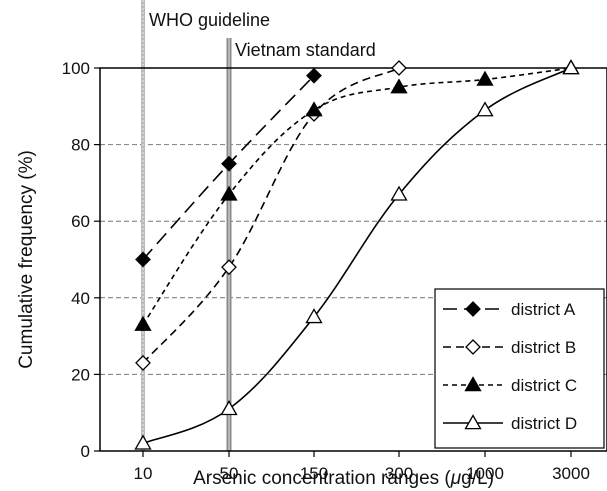 This screenshot has width=607, height=491. I want to click on y-tick-label-100: 100, so click(76, 68).